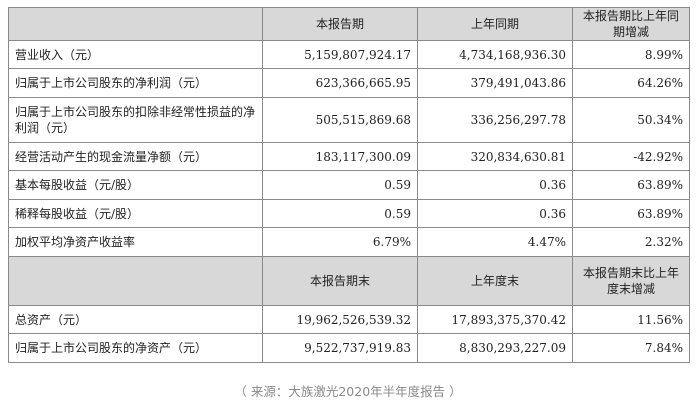  What do you see at coordinates (495, 281) in the screenshot?
I see `header-cell-prior-year-end: 上年度末` at bounding box center [495, 281].